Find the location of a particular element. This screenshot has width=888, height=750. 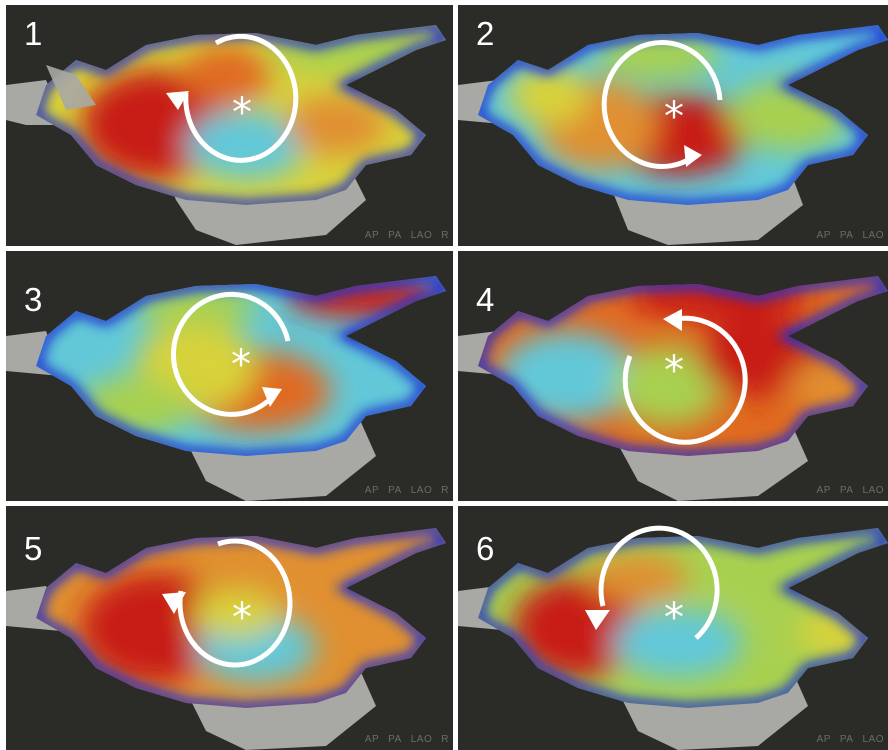

panel-number: 3 is located at coordinates (33, 299).